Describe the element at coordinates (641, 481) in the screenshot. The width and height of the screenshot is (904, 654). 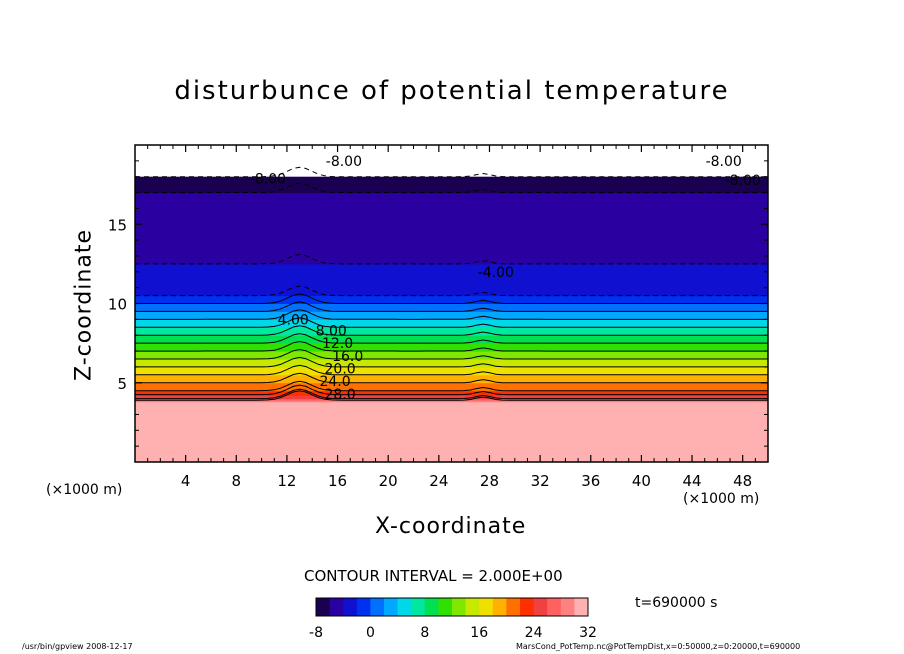
I see `x-tick-label: 40` at that location.